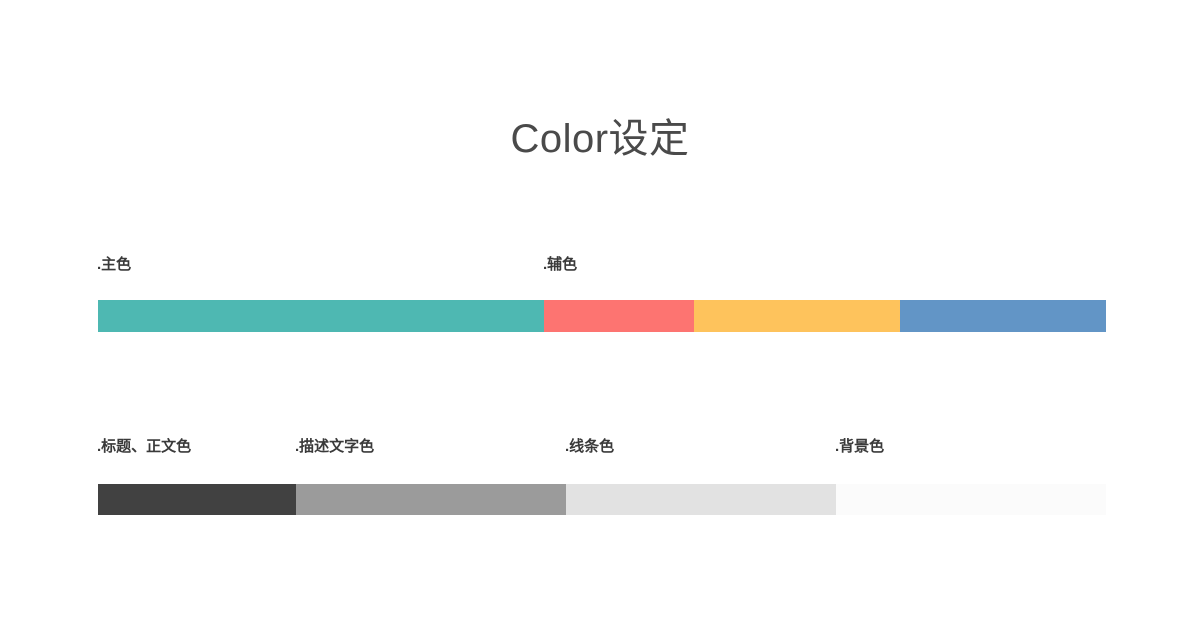  What do you see at coordinates (797, 316) in the screenshot?
I see `secondary-yellow-swatch` at bounding box center [797, 316].